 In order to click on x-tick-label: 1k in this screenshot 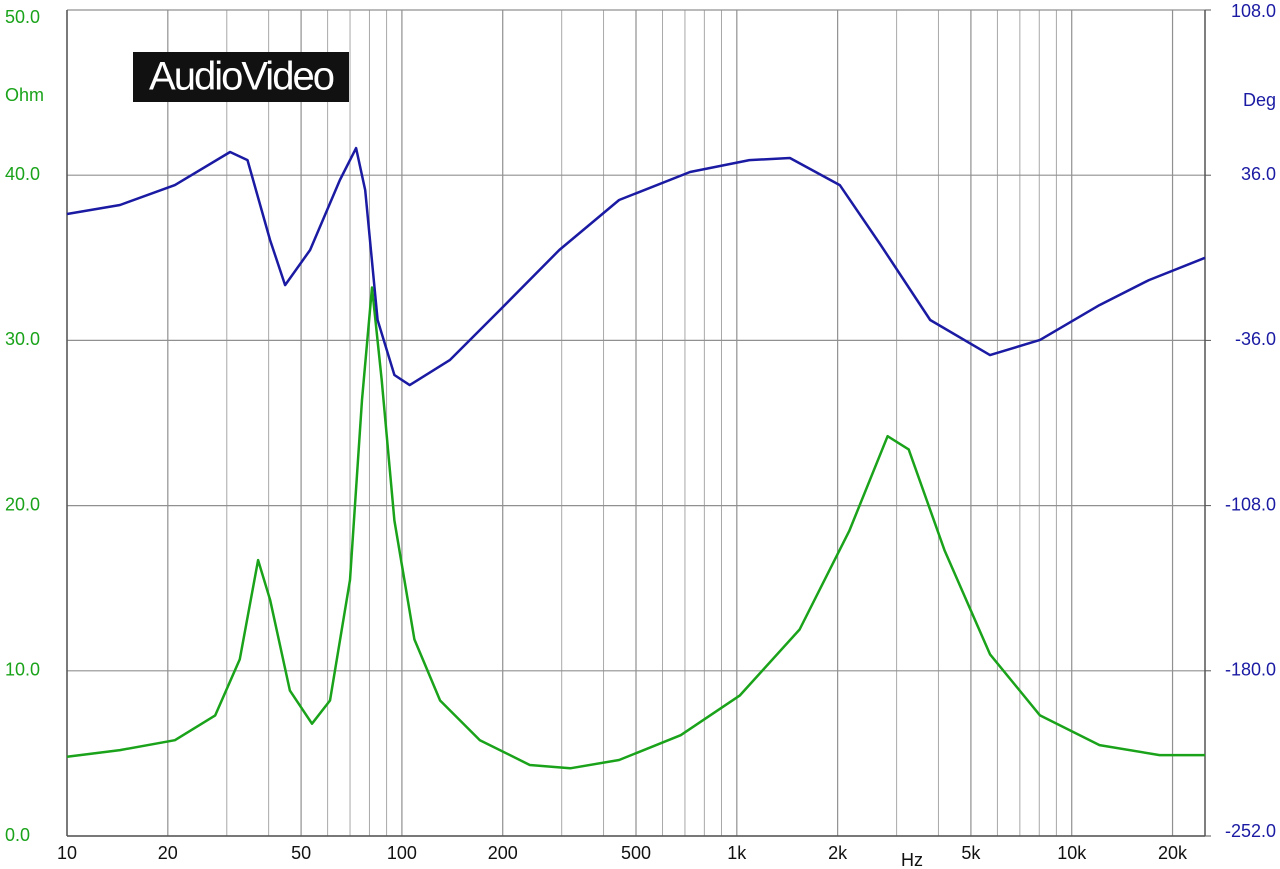, I will do `click(737, 853)`.